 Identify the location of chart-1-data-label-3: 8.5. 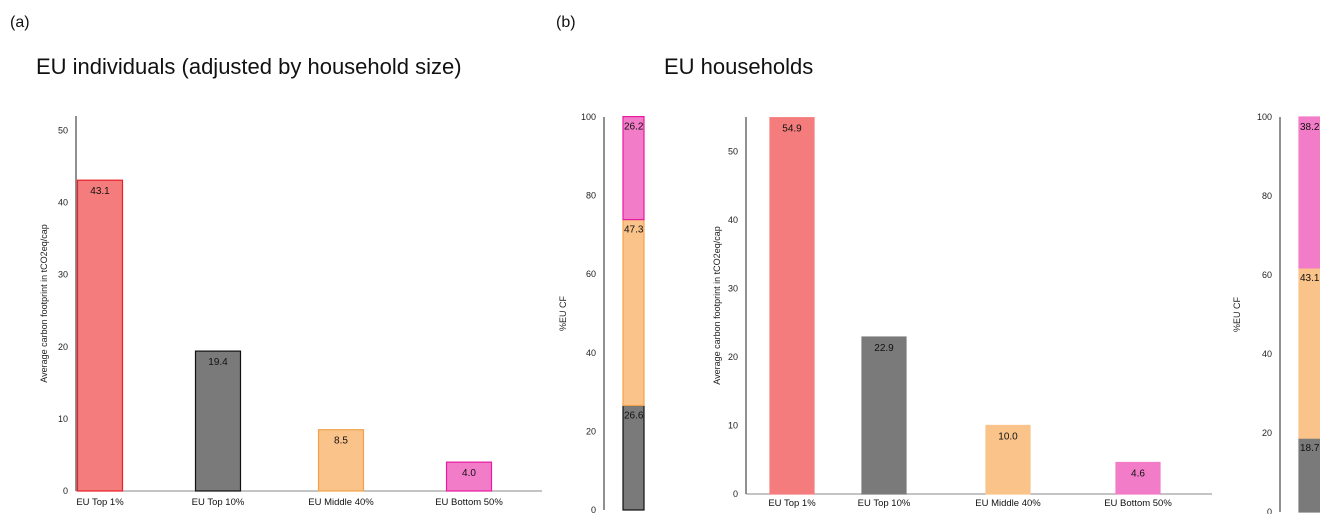
(341, 441).